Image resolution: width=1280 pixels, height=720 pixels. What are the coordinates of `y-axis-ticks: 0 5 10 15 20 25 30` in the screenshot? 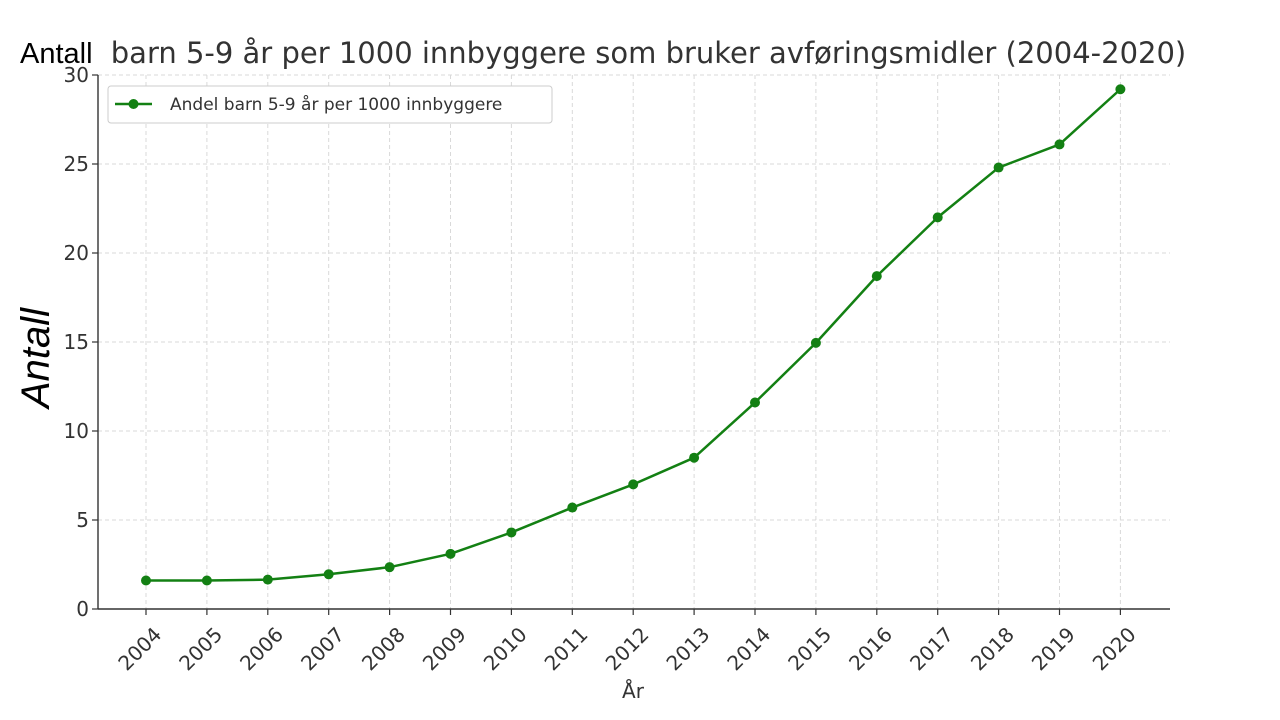 It's located at (81, 342).